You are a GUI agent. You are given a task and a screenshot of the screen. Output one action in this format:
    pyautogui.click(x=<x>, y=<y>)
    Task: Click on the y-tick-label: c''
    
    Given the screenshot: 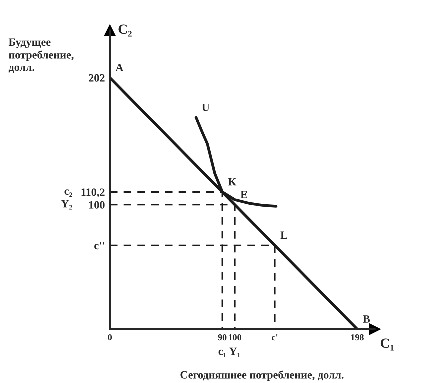 What is the action you would take?
    pyautogui.click(x=99, y=246)
    